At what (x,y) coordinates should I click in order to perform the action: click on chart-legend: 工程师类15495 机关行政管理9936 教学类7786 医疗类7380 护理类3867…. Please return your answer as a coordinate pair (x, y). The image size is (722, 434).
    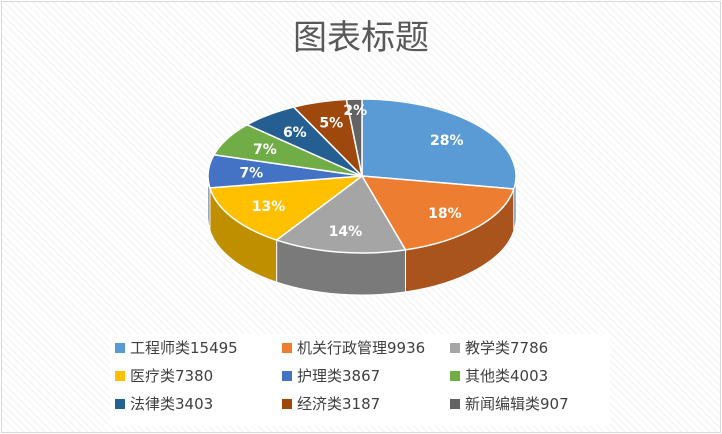
    Looking at the image, I should click on (360, 380).